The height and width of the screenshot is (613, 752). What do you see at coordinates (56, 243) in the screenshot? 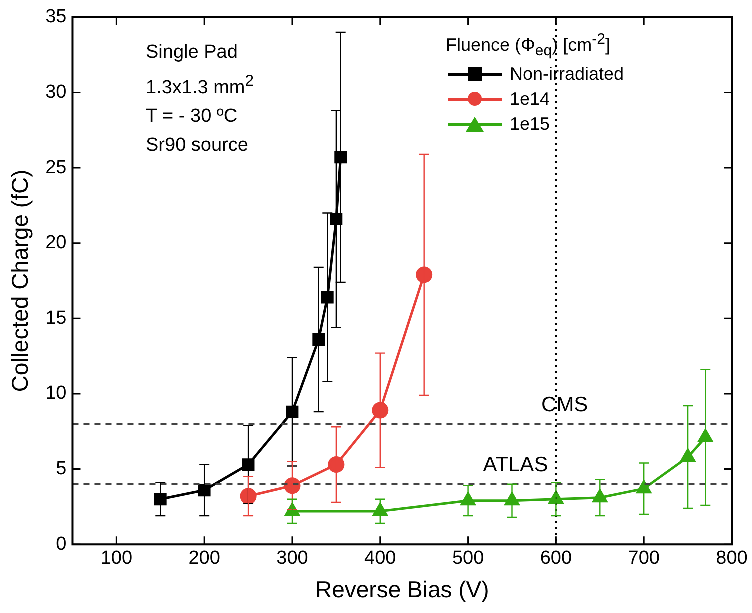
I see `y-tick-label: 20` at bounding box center [56, 243].